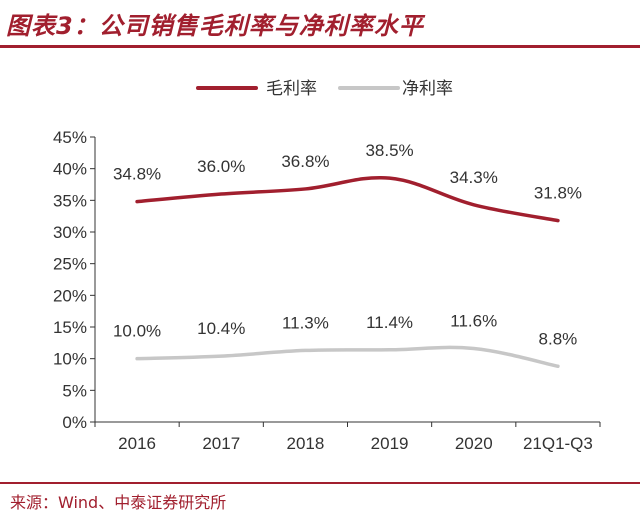 This screenshot has height=514, width=640. Describe the element at coordinates (320, 483) in the screenshot. I see `source-divider` at that location.